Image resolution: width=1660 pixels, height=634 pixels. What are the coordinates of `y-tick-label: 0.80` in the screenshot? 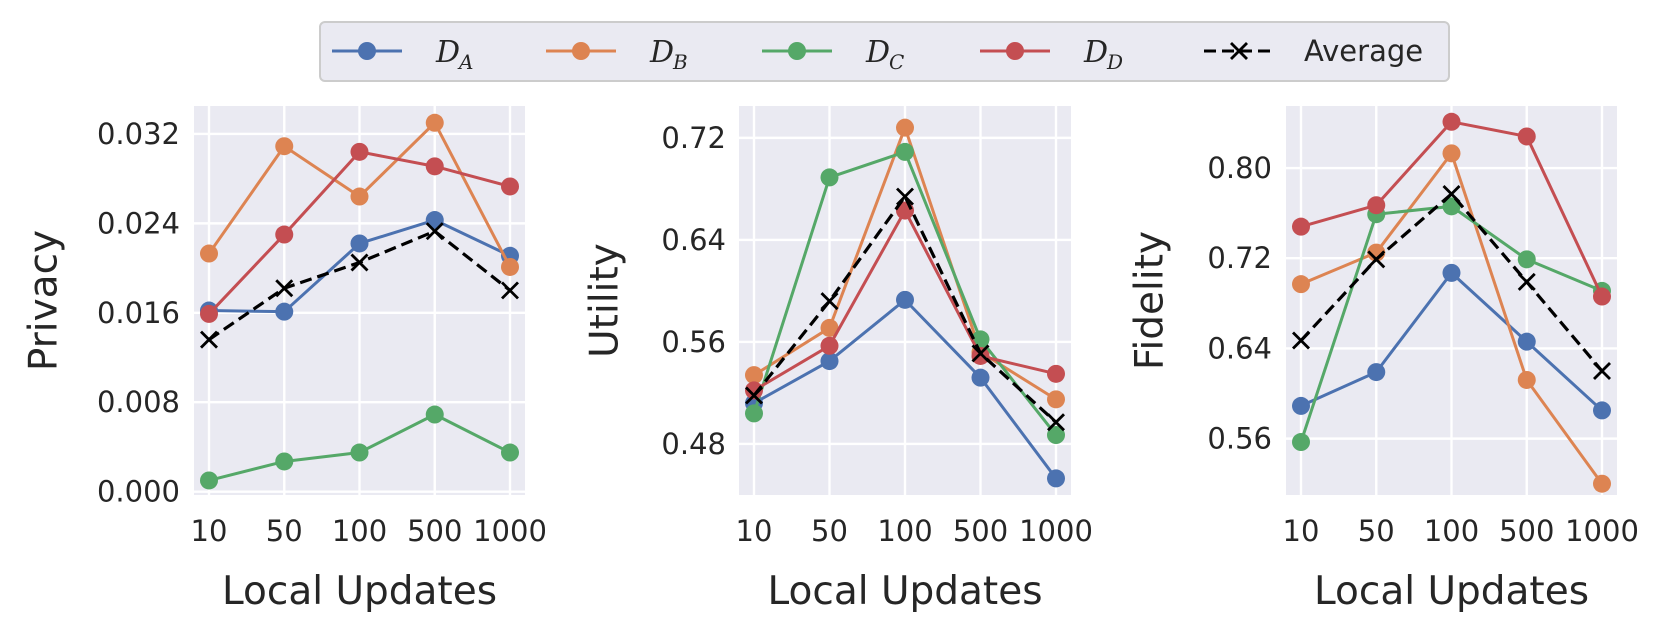 It's located at (1239, 168).